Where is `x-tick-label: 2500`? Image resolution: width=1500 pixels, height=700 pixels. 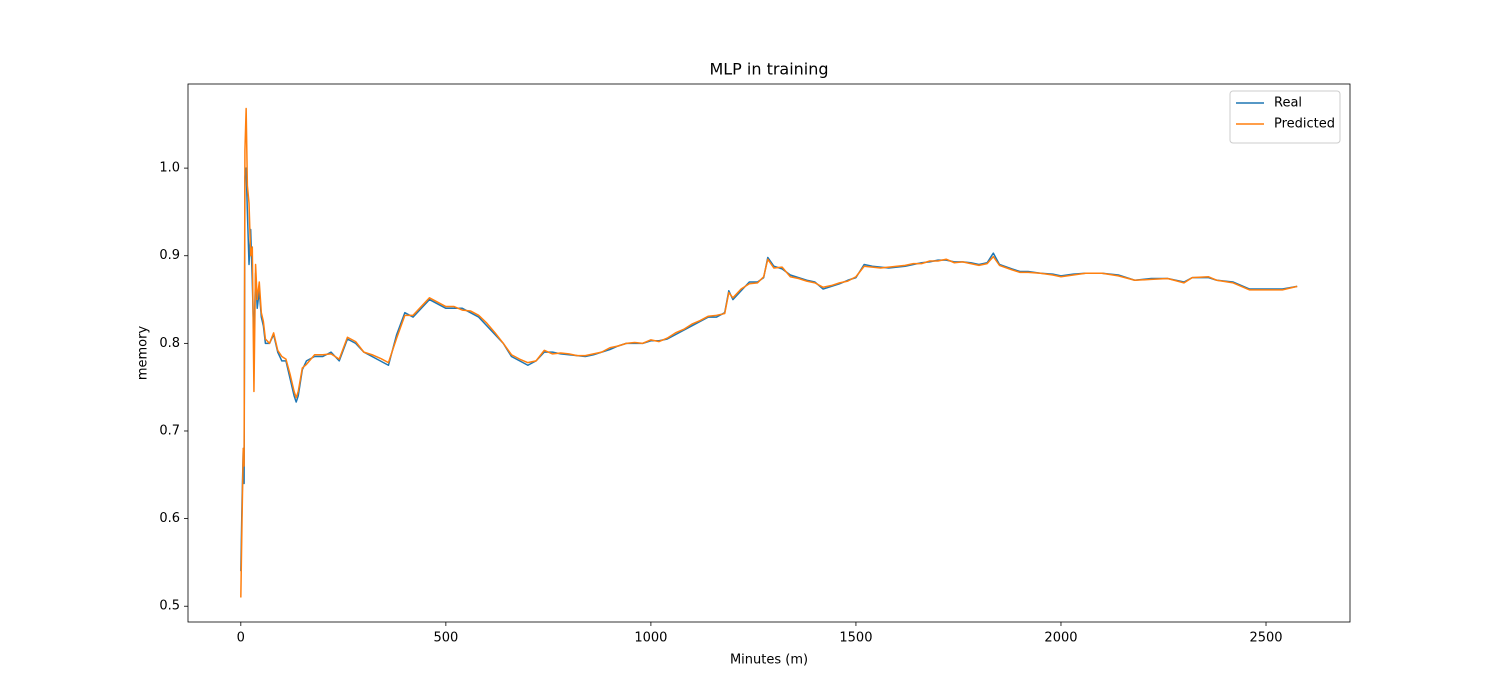
x-tick-label: 2500 is located at coordinates (1265, 638).